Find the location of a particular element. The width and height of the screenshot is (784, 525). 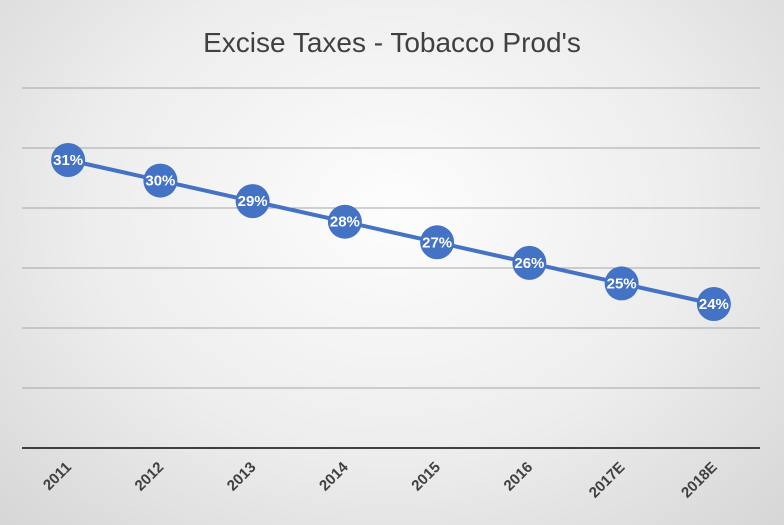

data-label: 24% is located at coordinates (714, 304).